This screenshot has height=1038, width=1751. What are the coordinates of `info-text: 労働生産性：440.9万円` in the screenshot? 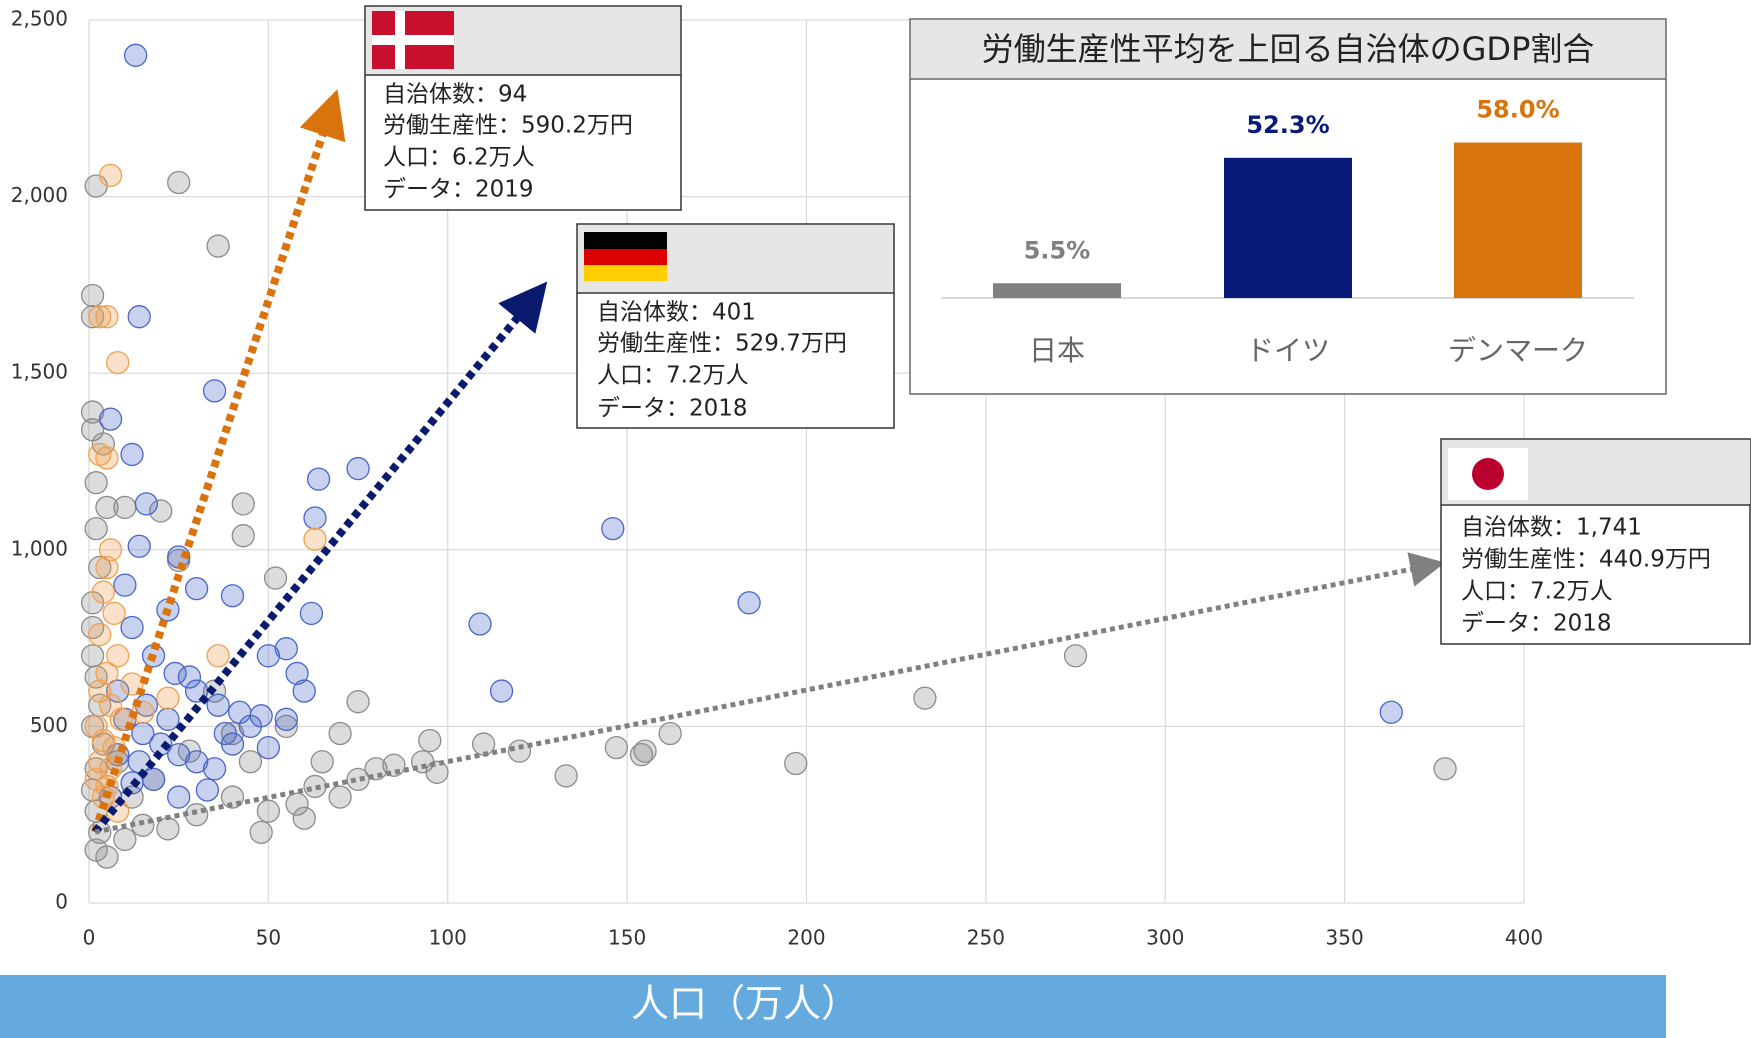 It's located at (1586, 560).